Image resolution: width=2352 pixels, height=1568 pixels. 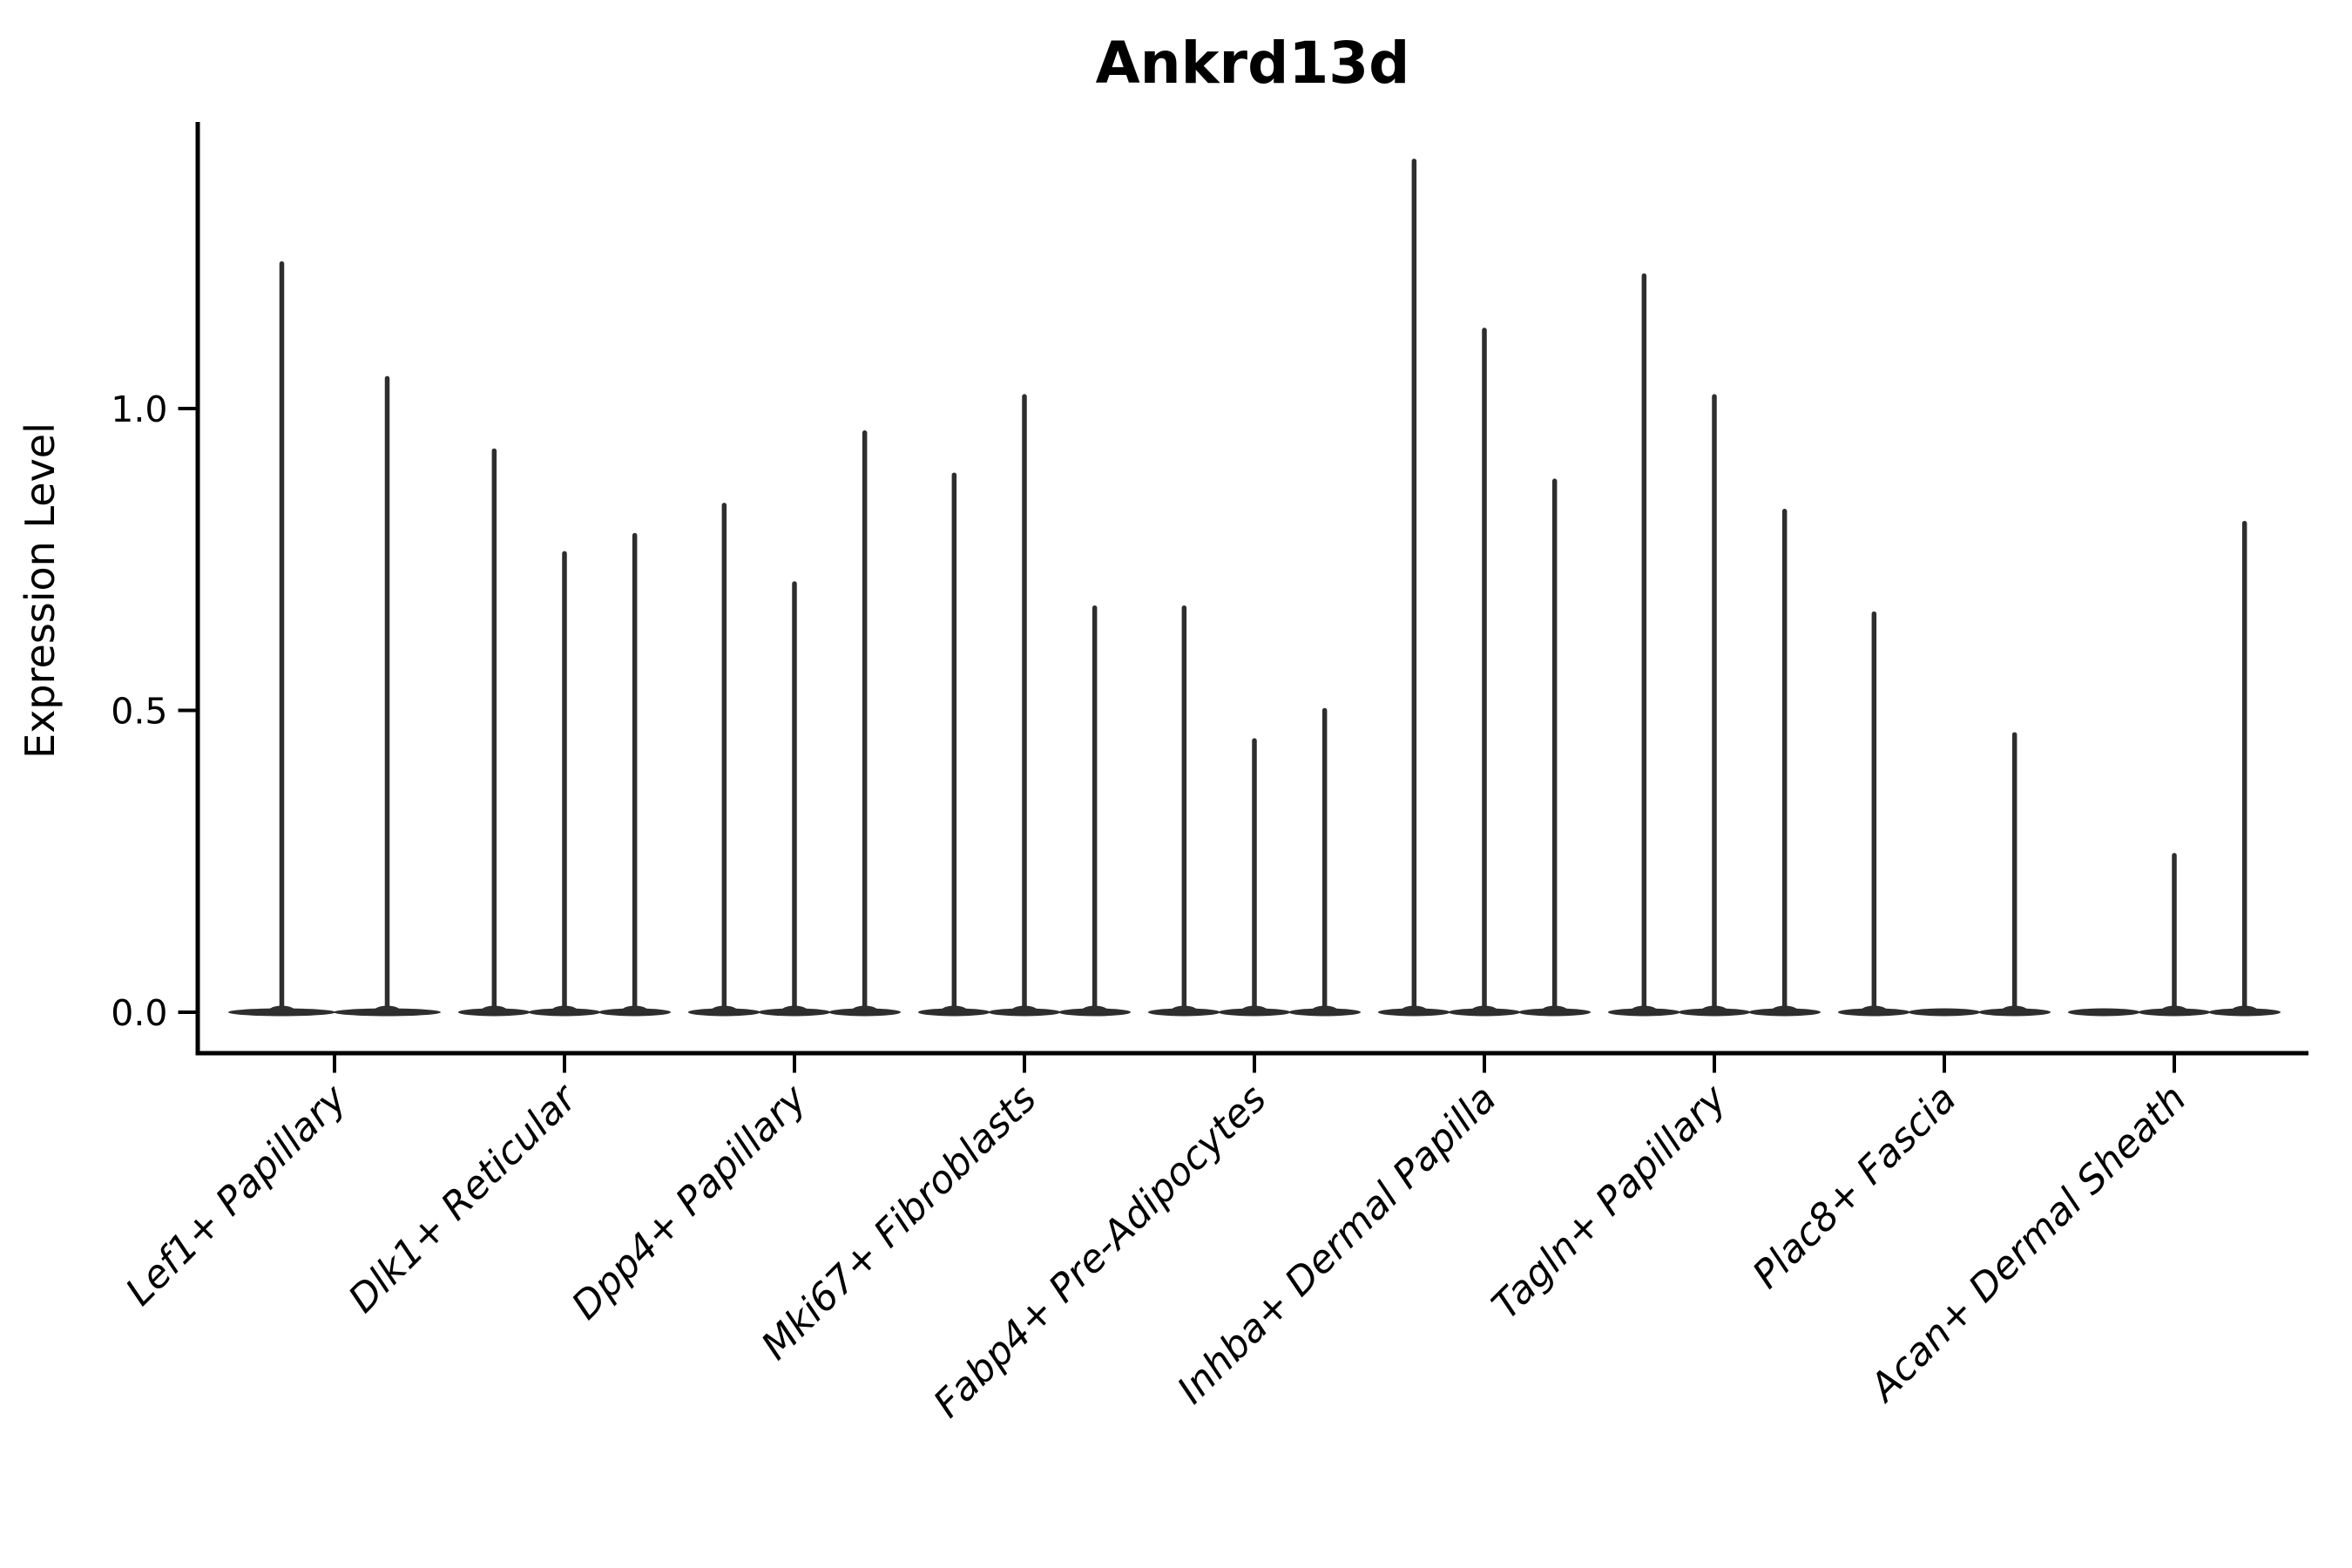 What do you see at coordinates (139, 1013) in the screenshot?
I see `y-tick-label: 0.0` at bounding box center [139, 1013].